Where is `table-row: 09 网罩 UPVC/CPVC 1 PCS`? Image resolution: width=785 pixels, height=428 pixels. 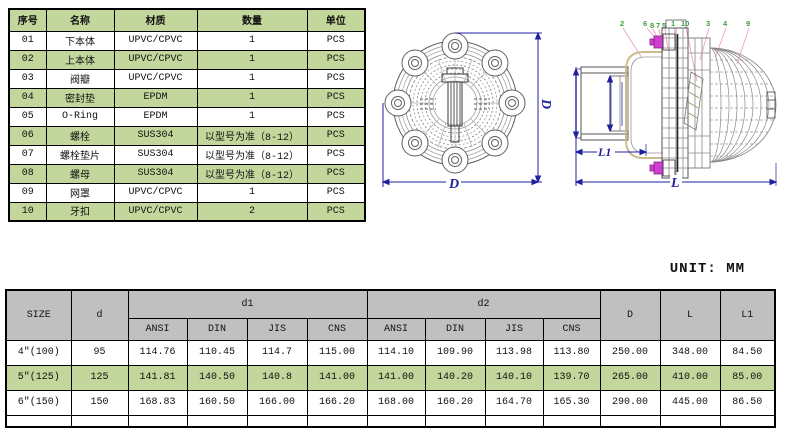 table-row: 09 网罩 UPVC/CPVC 1 PCS is located at coordinates (187, 192).